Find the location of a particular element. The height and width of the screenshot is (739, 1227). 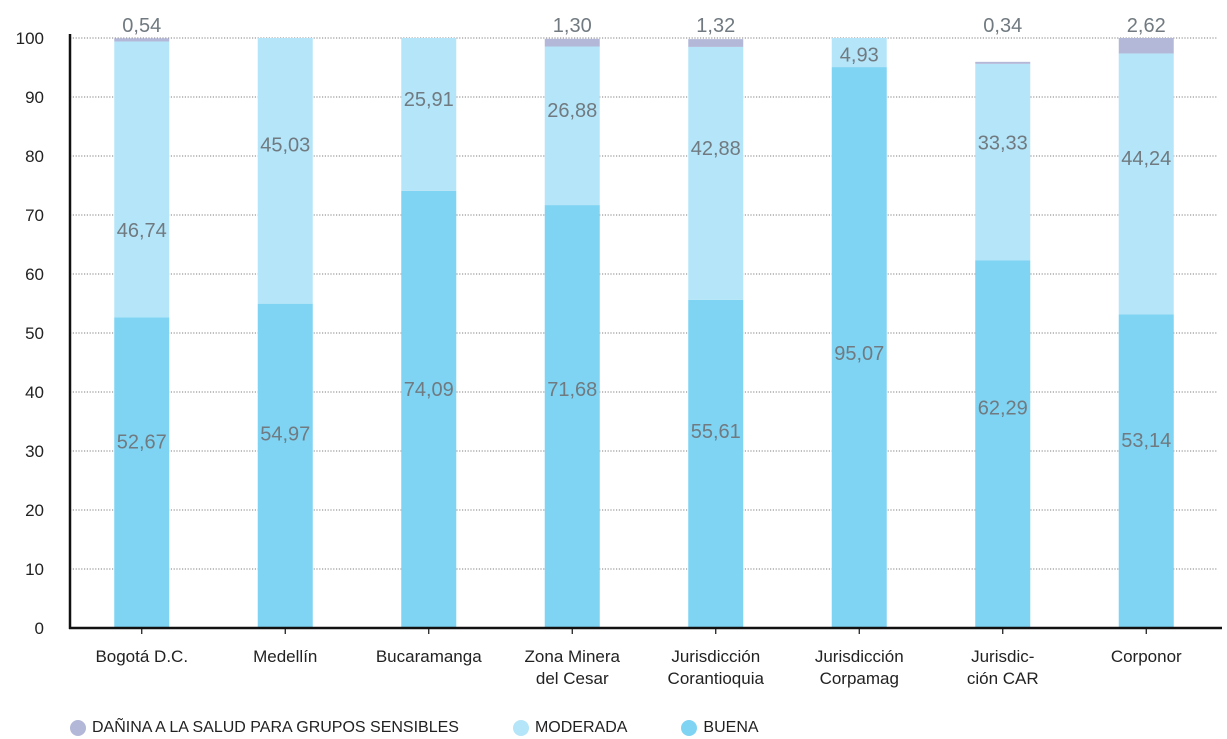

y-tick-label: 30 is located at coordinates (34, 451).